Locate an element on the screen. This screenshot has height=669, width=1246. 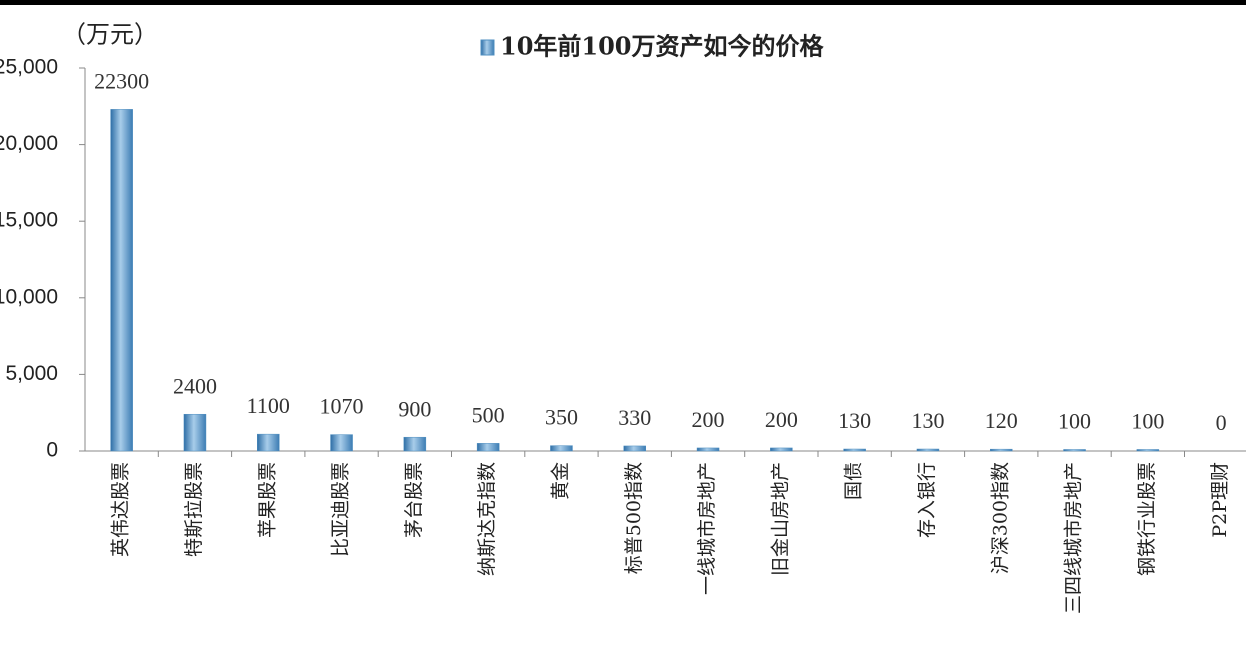
legend-swatch is located at coordinates (487, 47).